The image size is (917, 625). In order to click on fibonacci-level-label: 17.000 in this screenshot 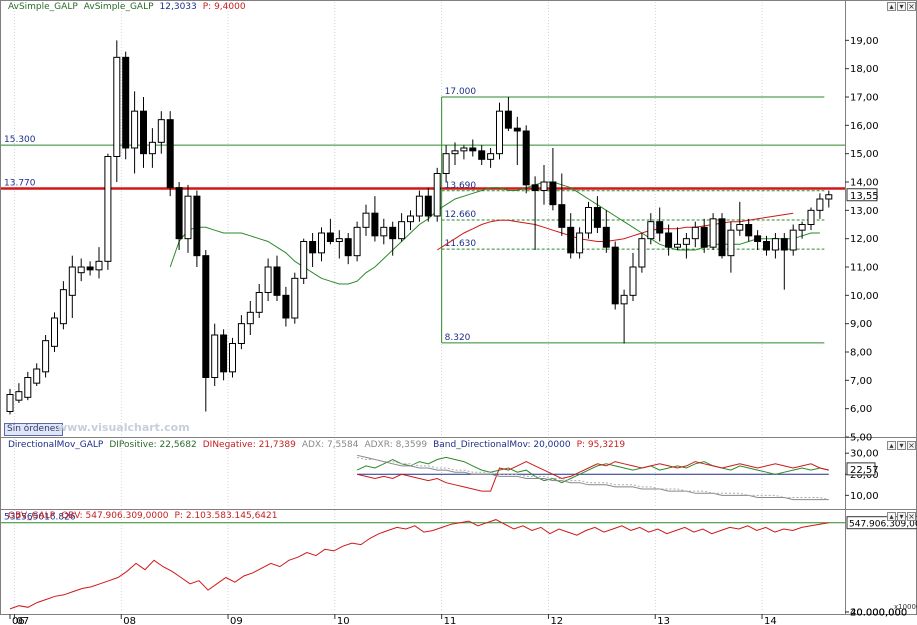, I will do `click(461, 92)`.